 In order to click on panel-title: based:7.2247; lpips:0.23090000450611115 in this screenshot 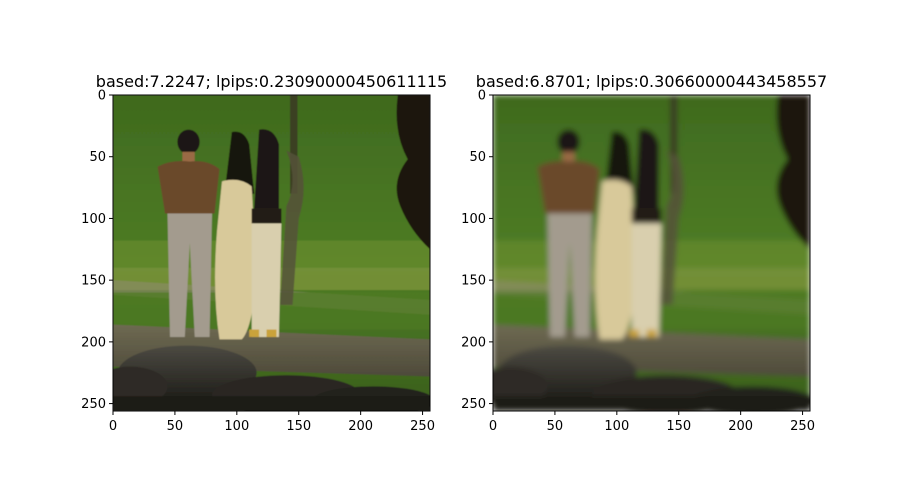, I will do `click(271, 81)`.